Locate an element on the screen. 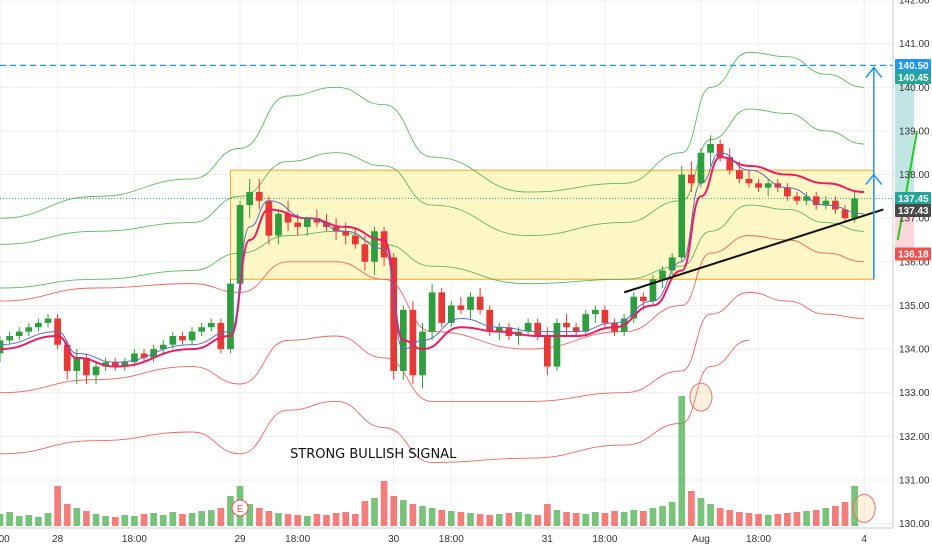  x-tick-label: 28 is located at coordinates (58, 539).